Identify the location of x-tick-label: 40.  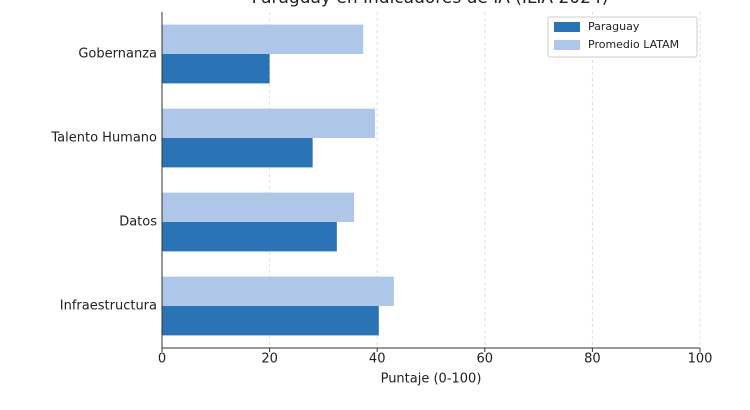
(377, 359).